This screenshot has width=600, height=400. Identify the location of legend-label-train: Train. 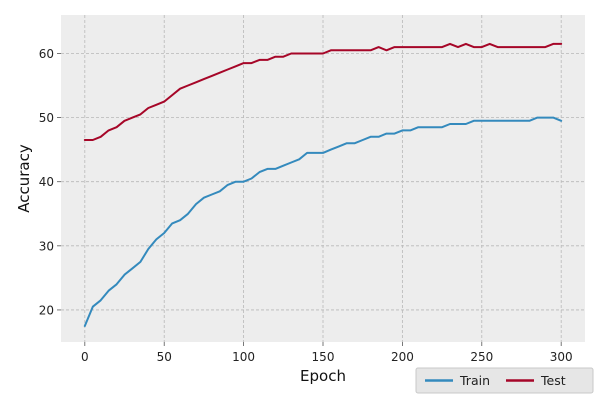
(474, 380).